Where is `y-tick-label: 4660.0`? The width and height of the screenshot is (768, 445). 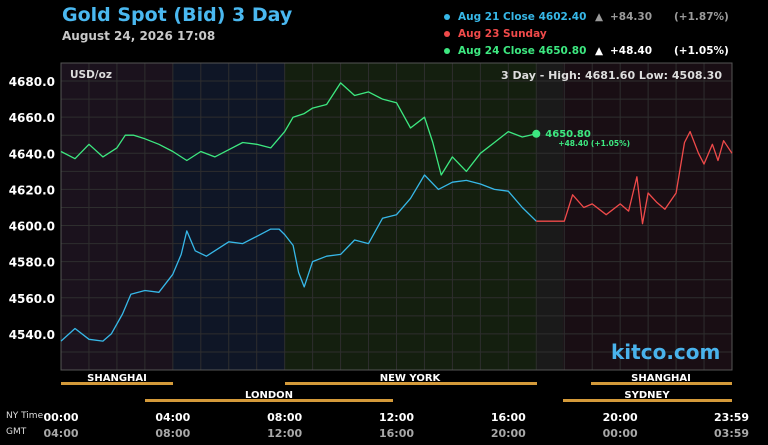
y-tick-label: 4660.0 is located at coordinates (32, 118).